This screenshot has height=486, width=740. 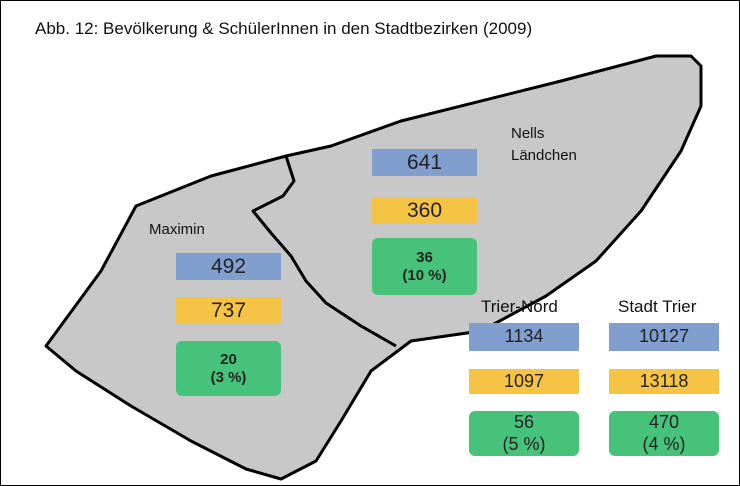 I want to click on district-name: Trier-Nord, so click(x=519, y=306).